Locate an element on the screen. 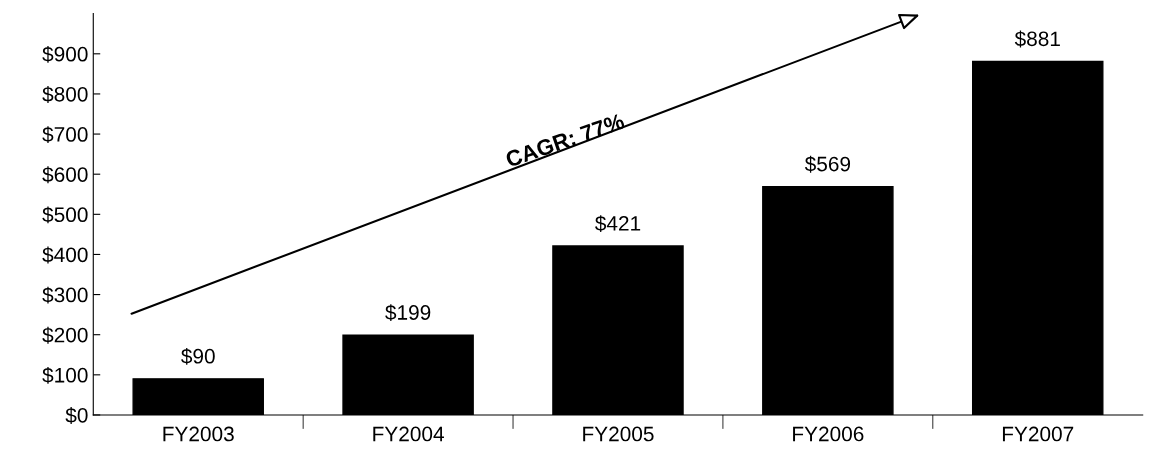 The width and height of the screenshot is (1166, 456). x-tick-label: FY2004 is located at coordinates (408, 434).